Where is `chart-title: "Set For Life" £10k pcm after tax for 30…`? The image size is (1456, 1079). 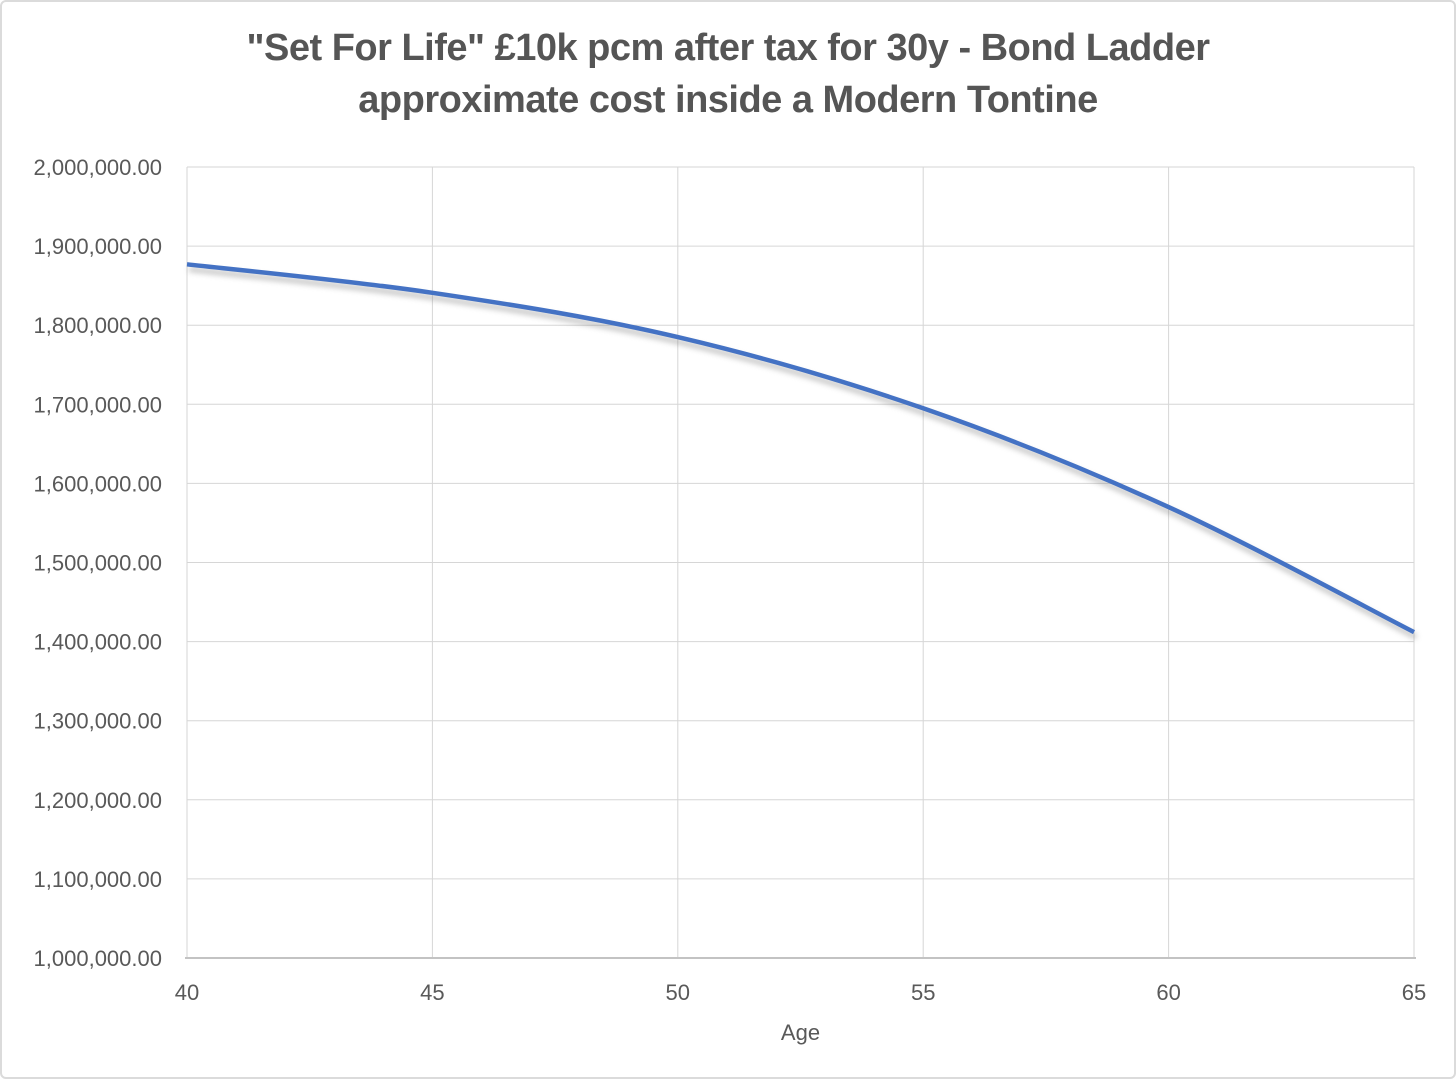
chart-title: "Set For Life" £10k pcm after tax for 30… is located at coordinates (728, 74).